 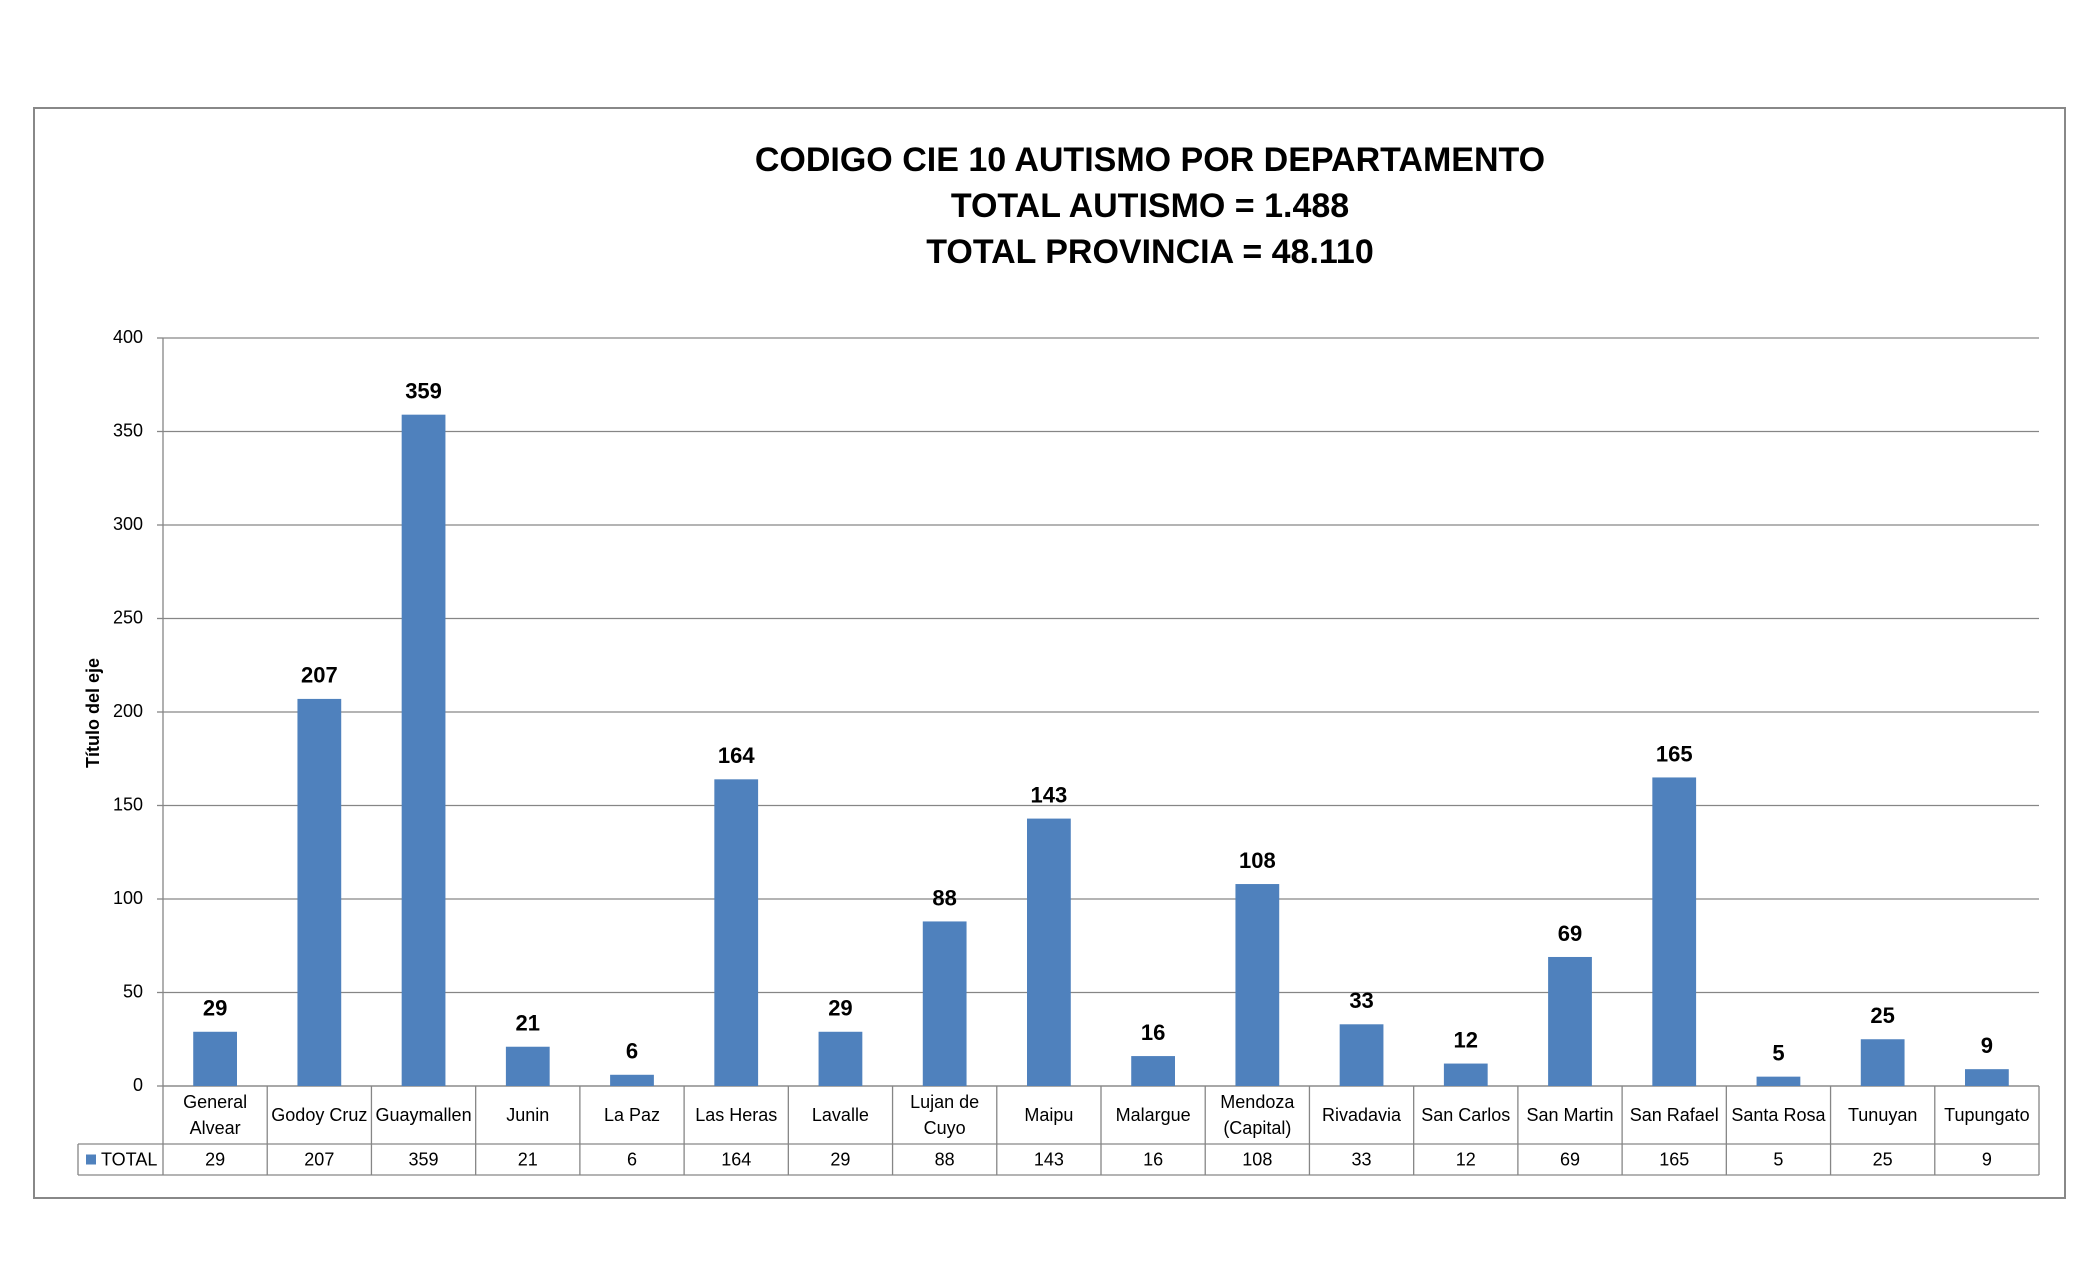 I want to click on chart-title: CODIGO CIE 10 AUTISMO POR DEPARTAMENTO, so click(x=1150, y=160).